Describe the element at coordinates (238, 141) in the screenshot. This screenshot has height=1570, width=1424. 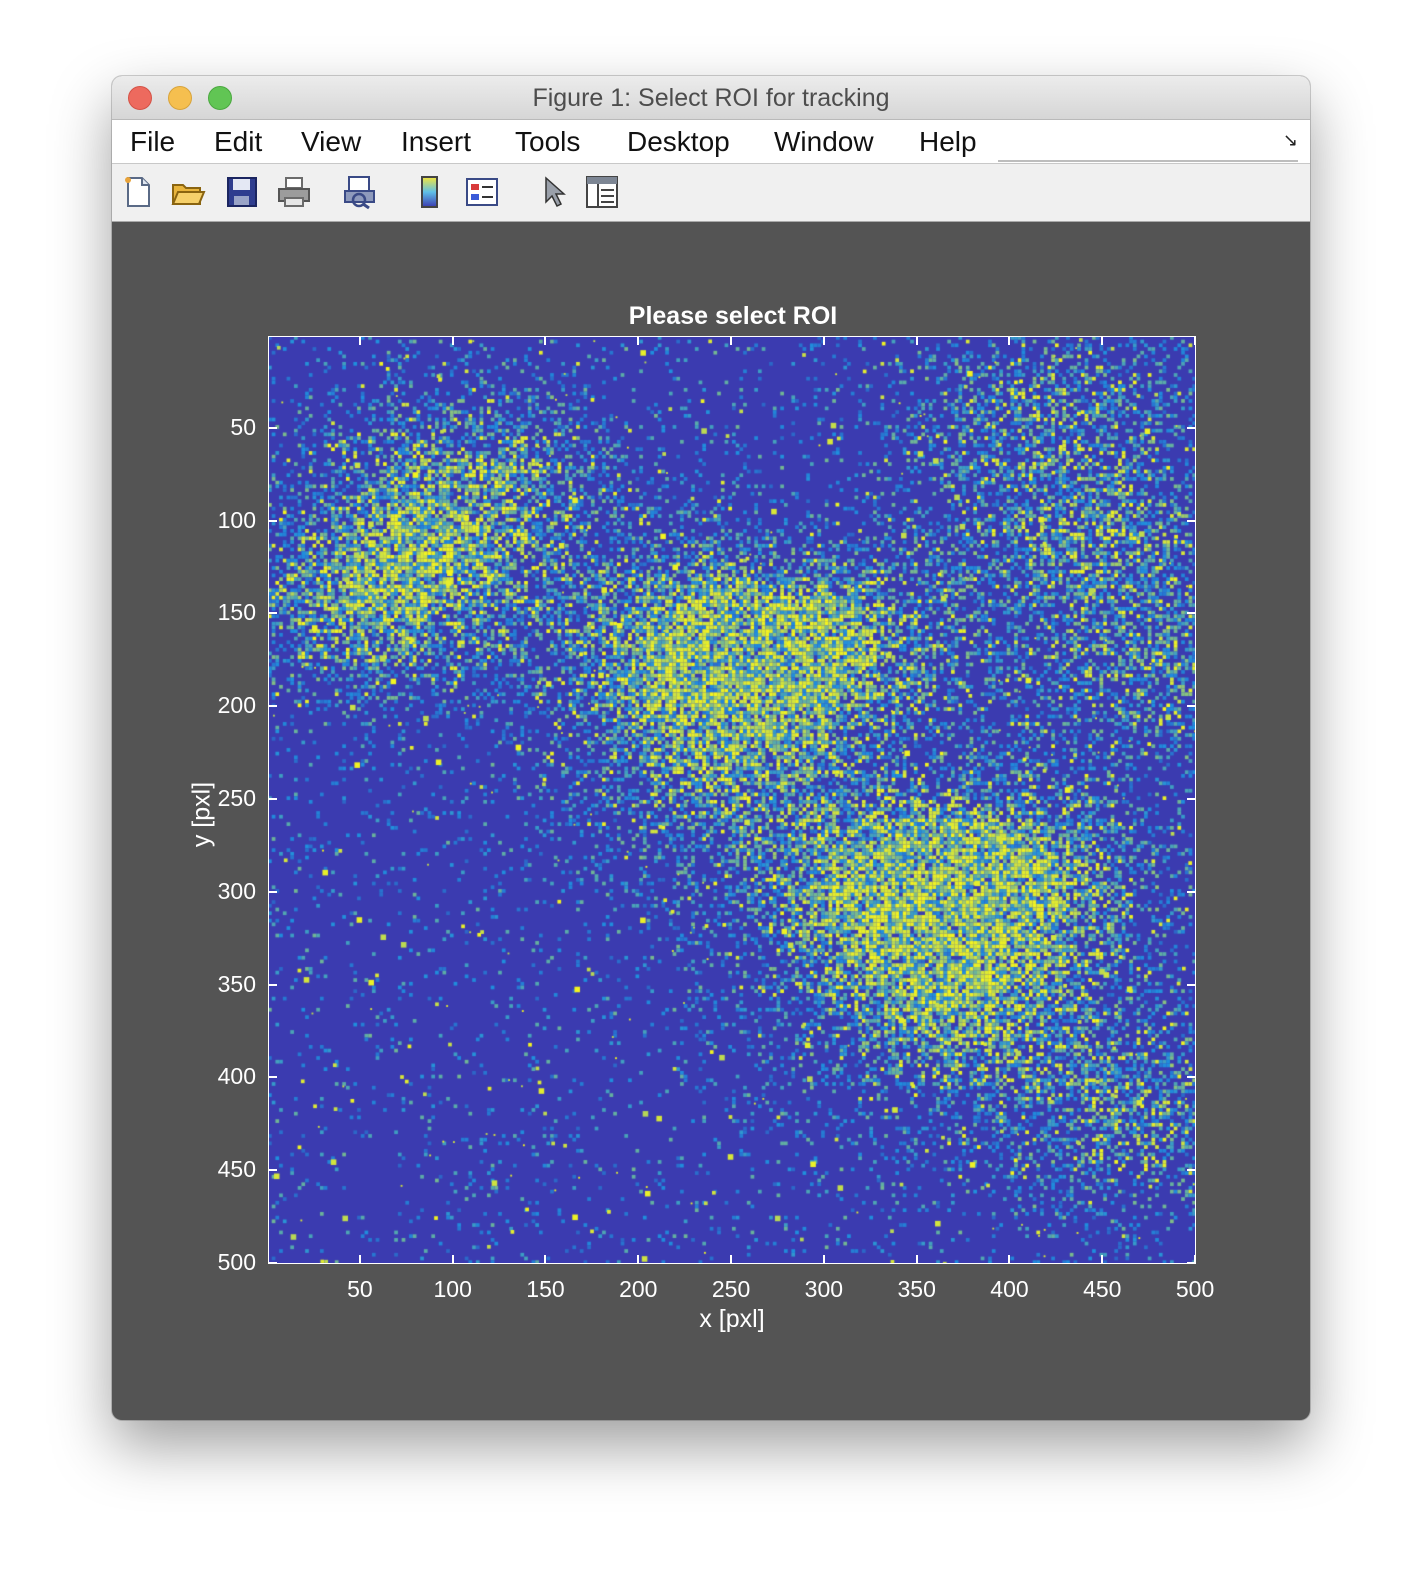
I see `menu-edit: Edit` at that location.